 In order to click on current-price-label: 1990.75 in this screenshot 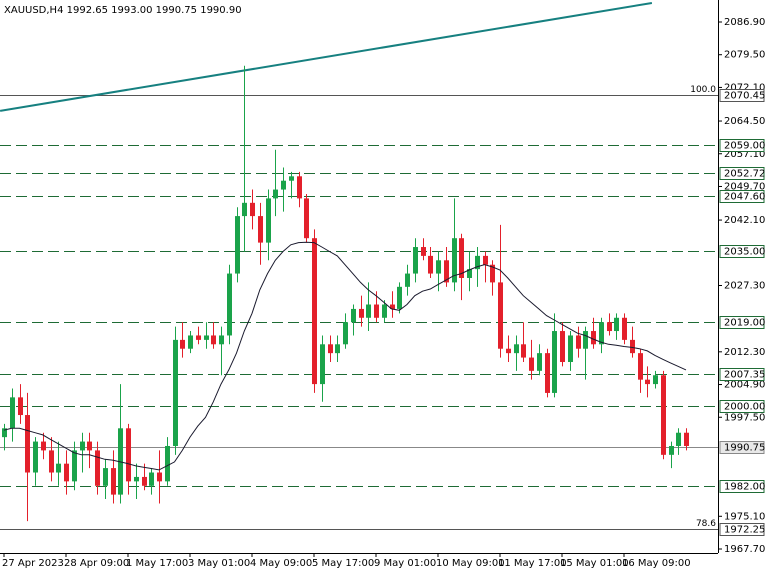, I will do `click(744, 448)`.